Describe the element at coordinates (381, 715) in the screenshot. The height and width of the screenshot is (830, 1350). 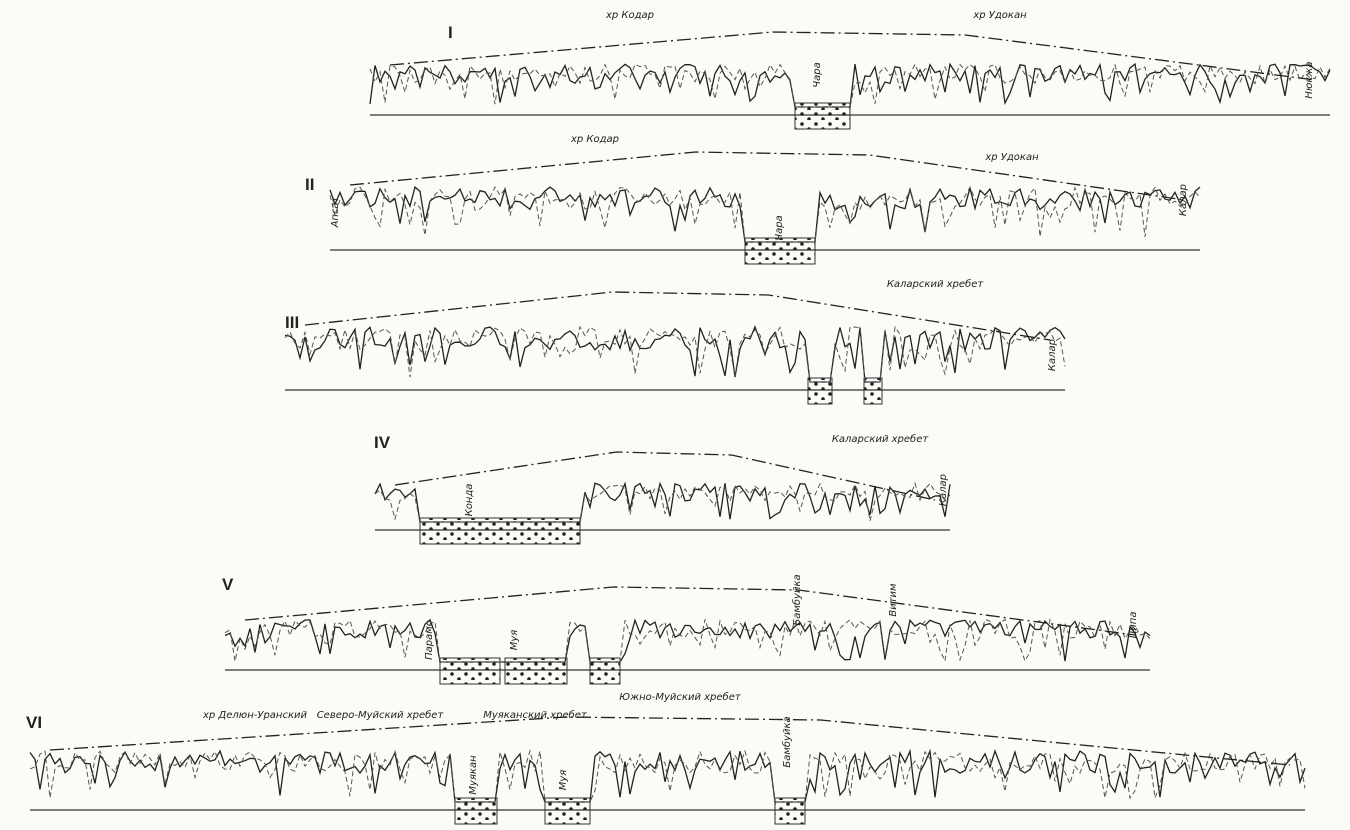
I see `profile-annotation: Северо-Муйский хребет` at that location.